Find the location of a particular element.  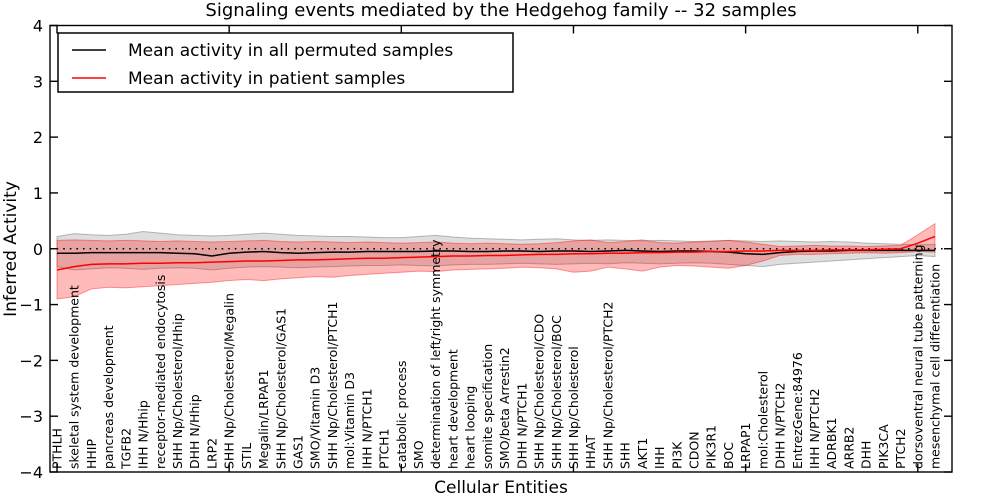

category-label: dorsoventral neural tube patterning is located at coordinates (917, 357).